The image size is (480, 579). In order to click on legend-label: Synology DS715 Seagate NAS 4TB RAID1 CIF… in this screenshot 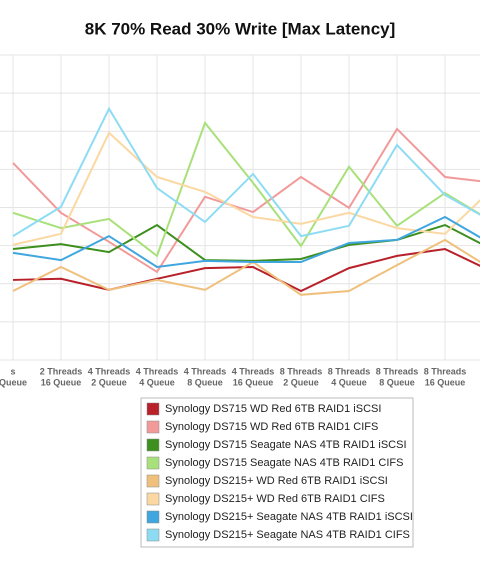, I will do `click(284, 463)`.